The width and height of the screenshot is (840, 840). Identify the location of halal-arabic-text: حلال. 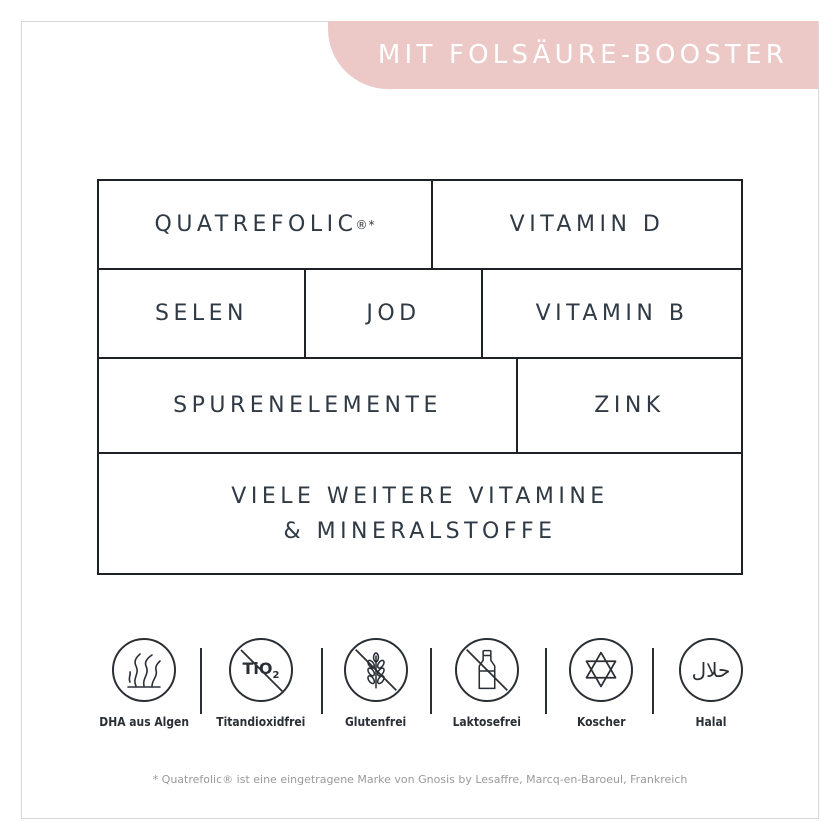
(711, 670).